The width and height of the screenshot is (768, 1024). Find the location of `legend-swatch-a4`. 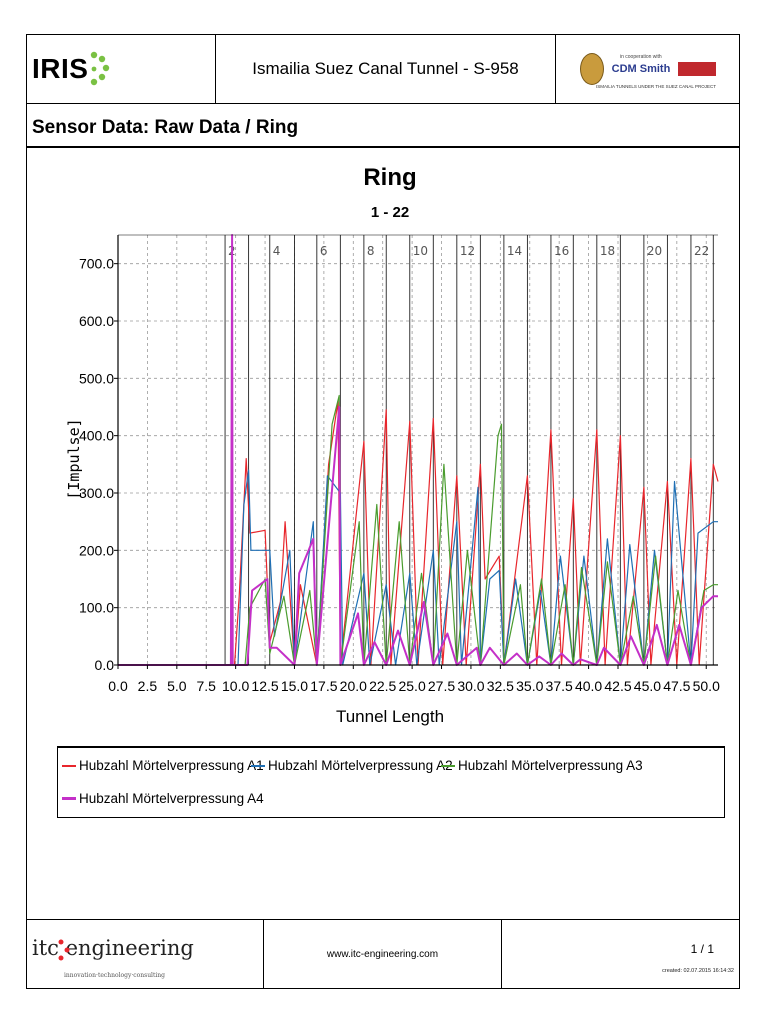

legend-swatch-a4 is located at coordinates (69, 798).